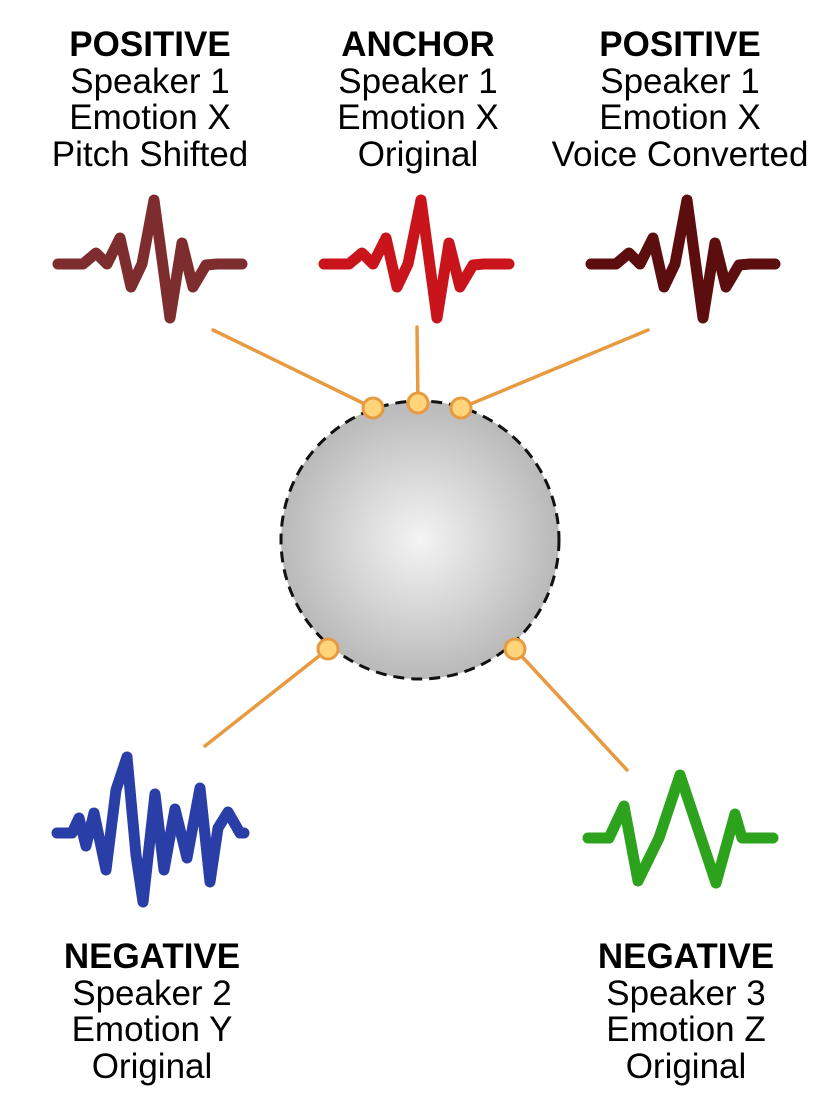 This screenshot has height=1098, width=835. Describe the element at coordinates (416, 259) in the screenshot. I see `waveform-anchor-icon` at that location.